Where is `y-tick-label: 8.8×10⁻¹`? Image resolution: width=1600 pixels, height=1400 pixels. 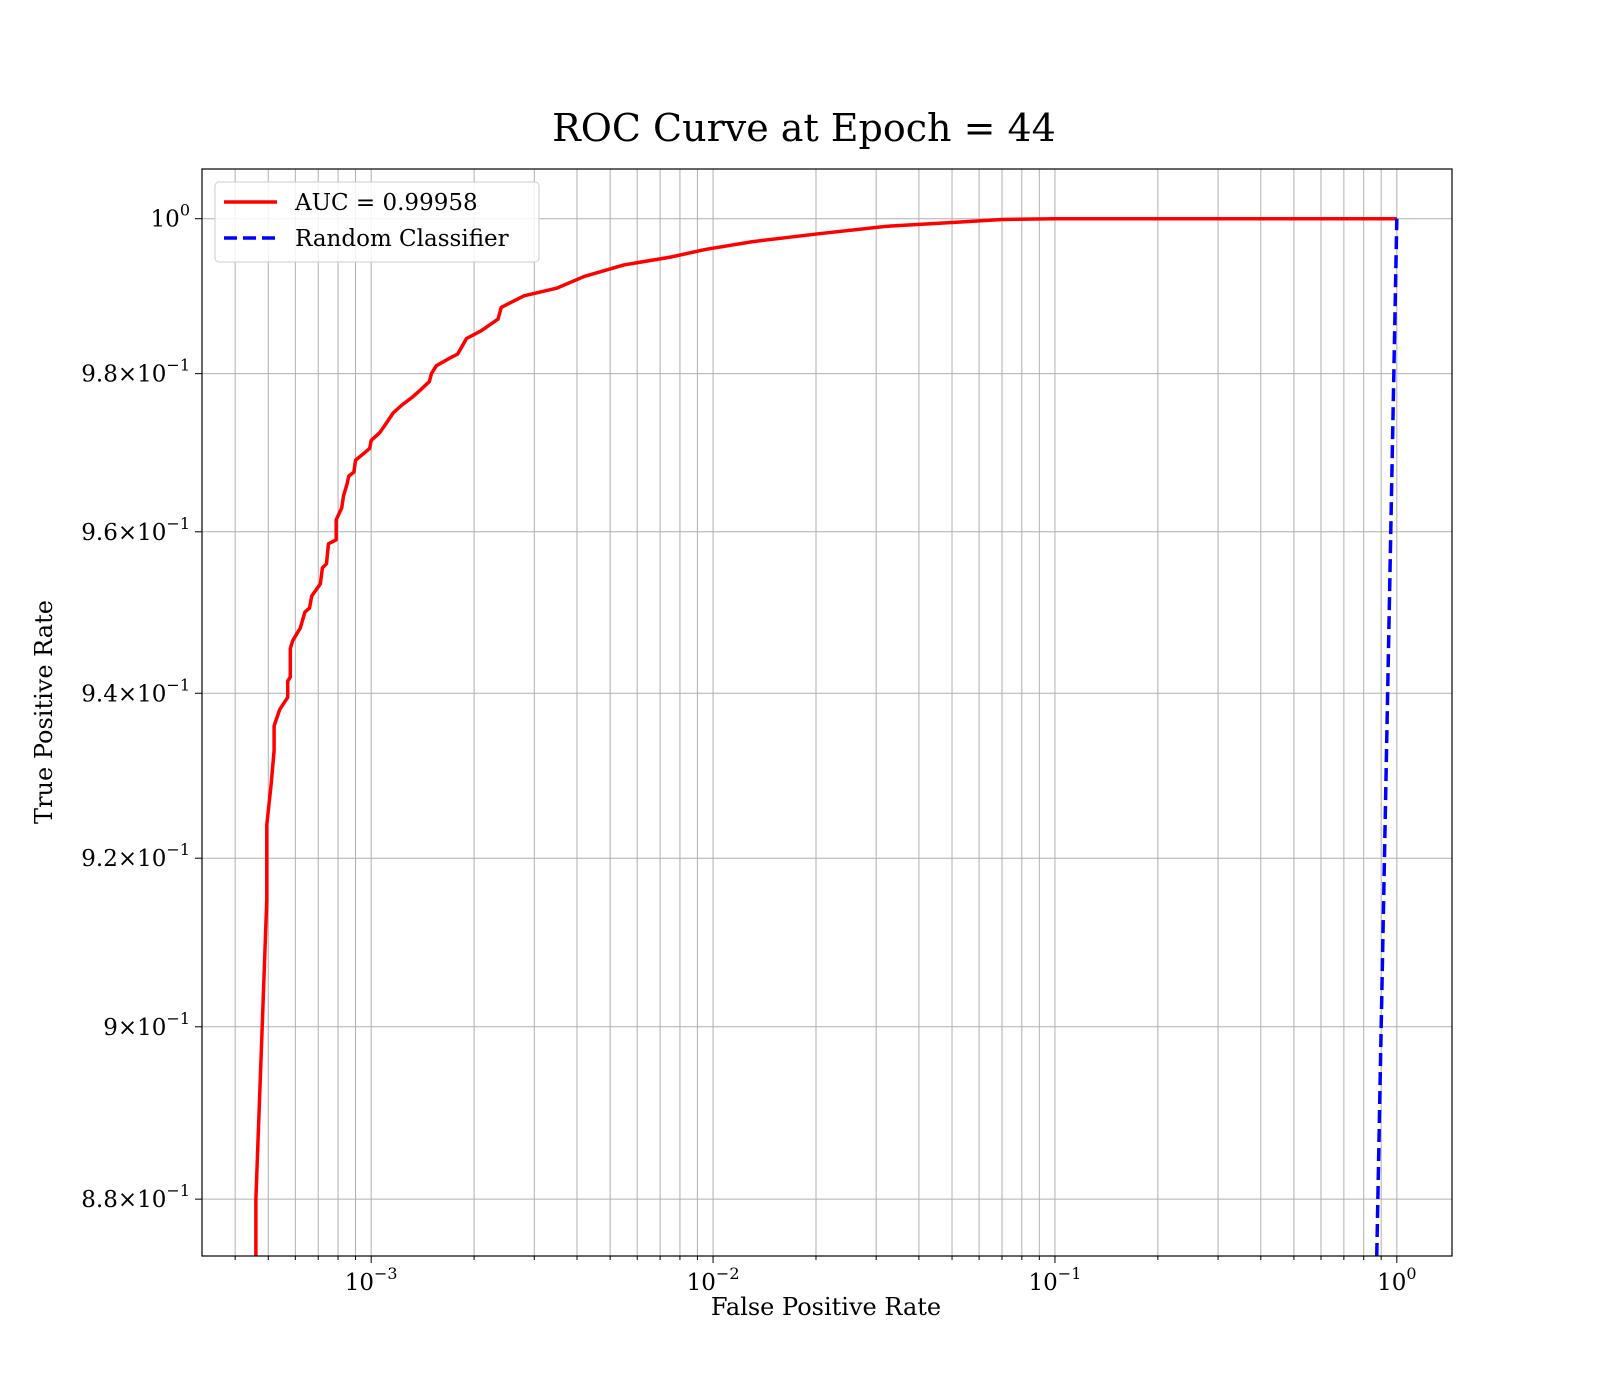
y-tick-label: 8.8×10⁻¹ is located at coordinates (135, 1197).